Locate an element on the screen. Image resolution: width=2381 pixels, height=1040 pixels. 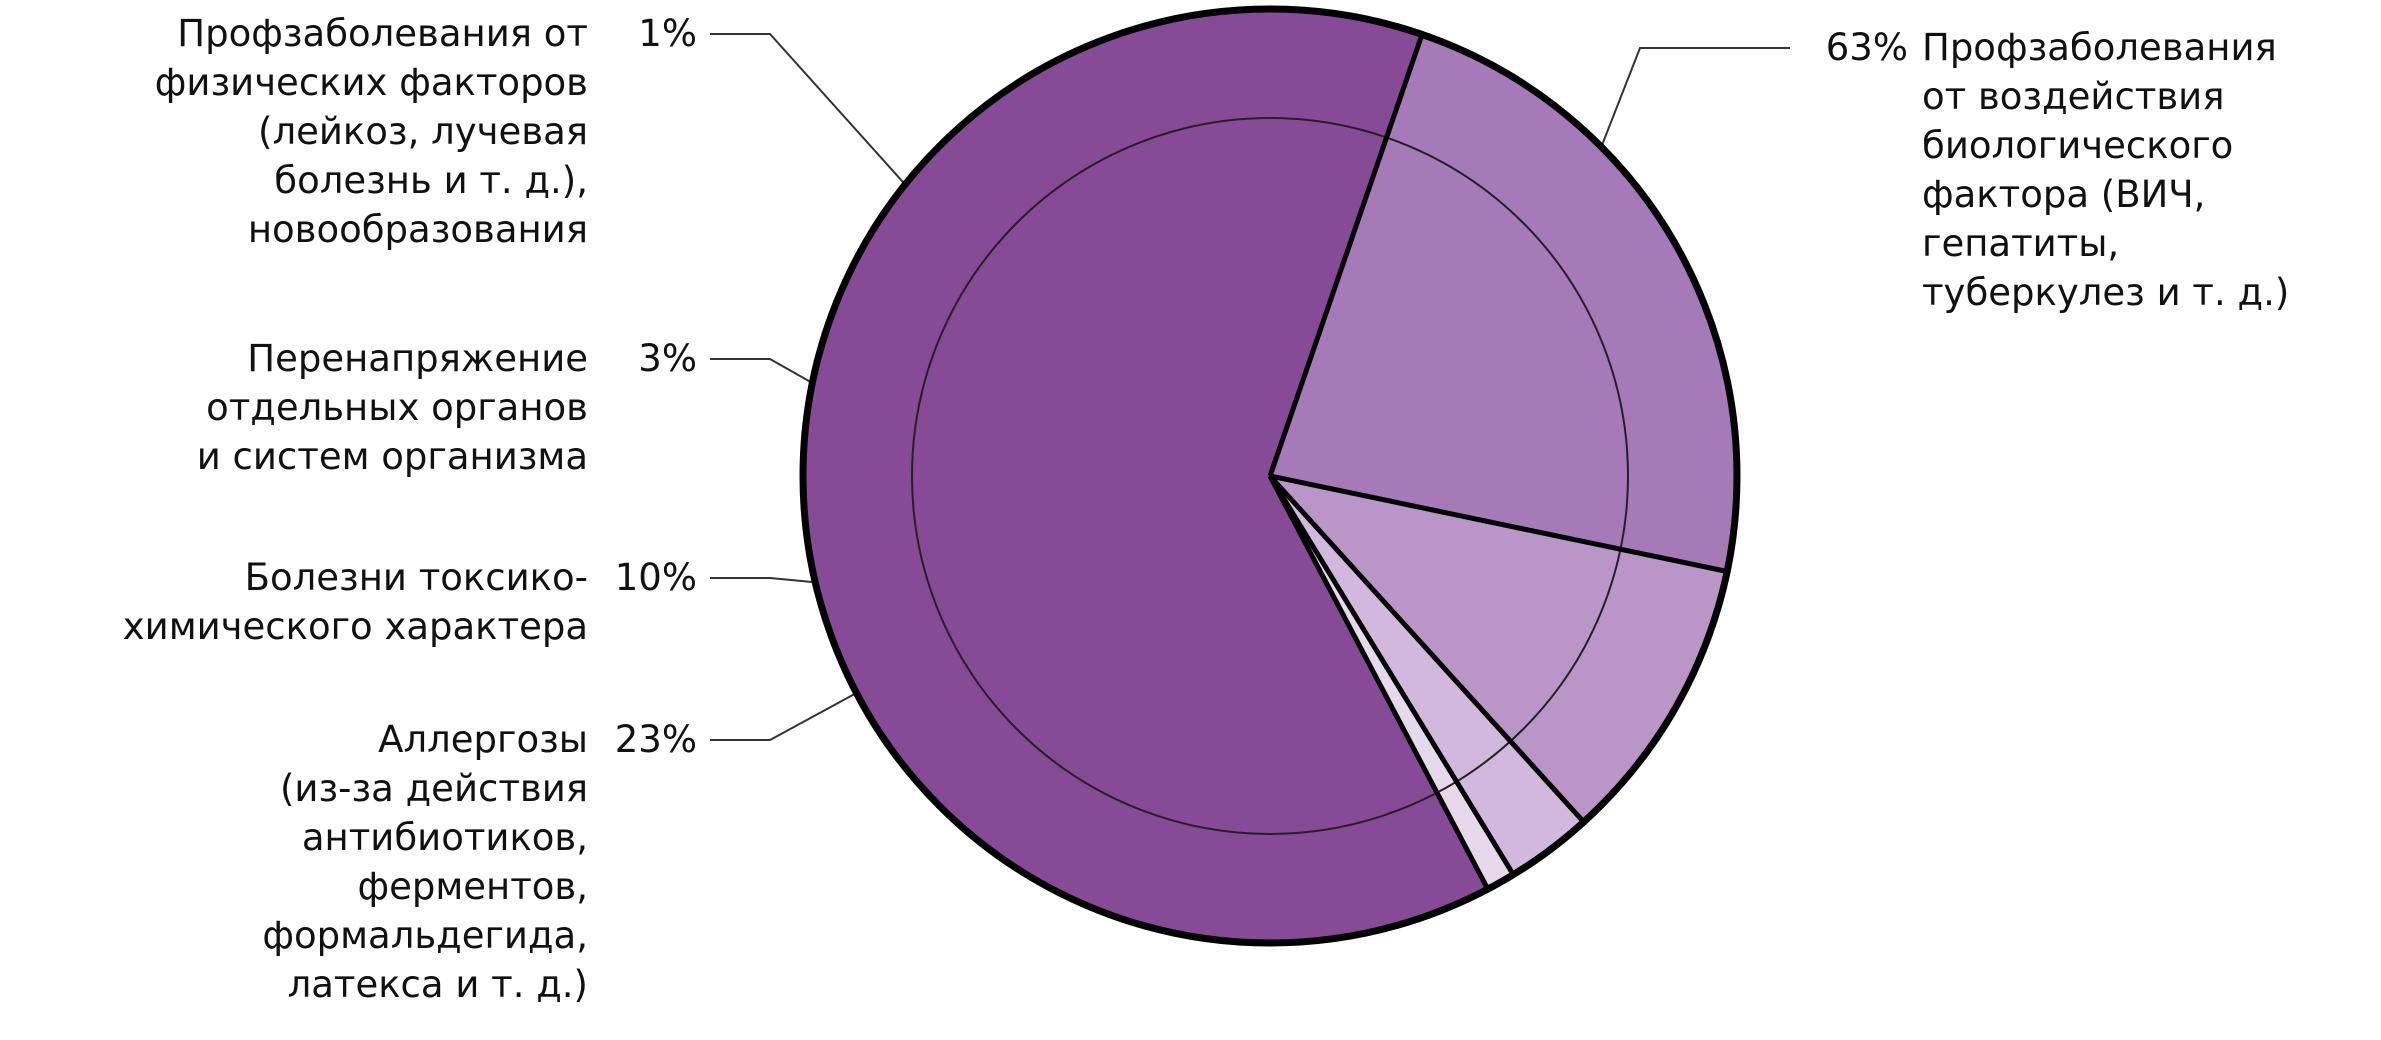
category-label-allergoses-line: (из-за действия is located at coordinates (434, 788).